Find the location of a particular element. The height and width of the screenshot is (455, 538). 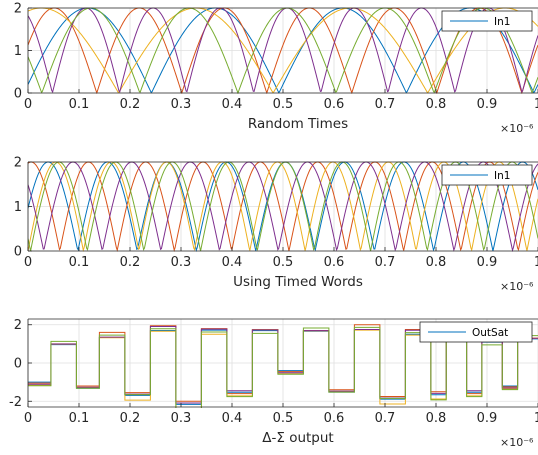

x-axis-label: Δ-Σ output is located at coordinates (297, 438).